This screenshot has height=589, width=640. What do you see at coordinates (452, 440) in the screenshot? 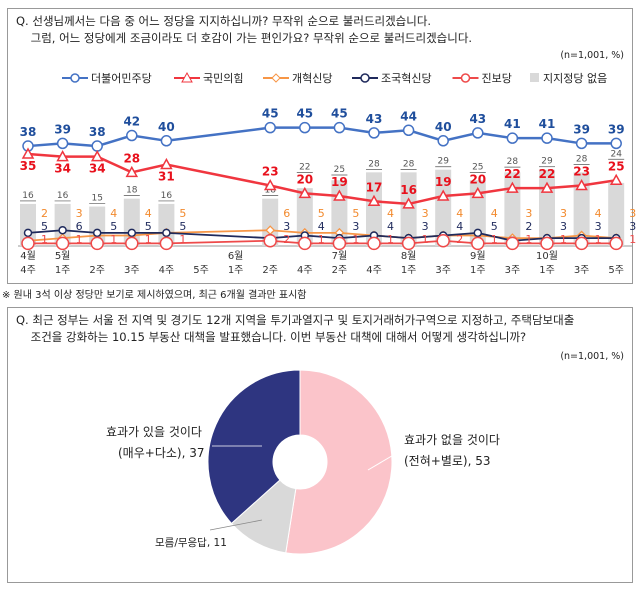
I see `pie-label-ineffective-title: 효과가 없을 것이다` at bounding box center [452, 440].